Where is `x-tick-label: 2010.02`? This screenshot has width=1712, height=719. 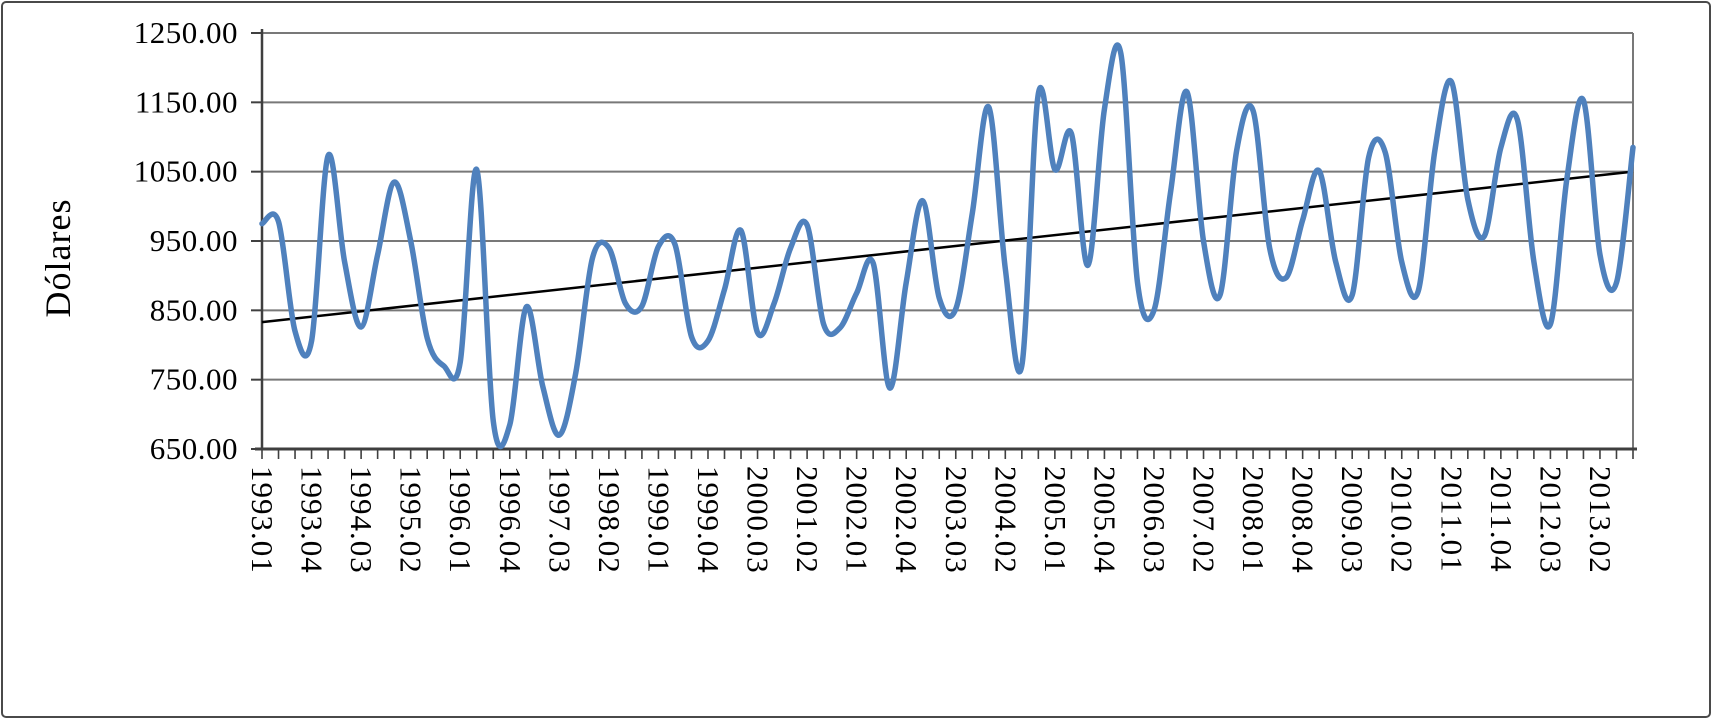
x-tick-label: 2010.02 is located at coordinates (1402, 520).